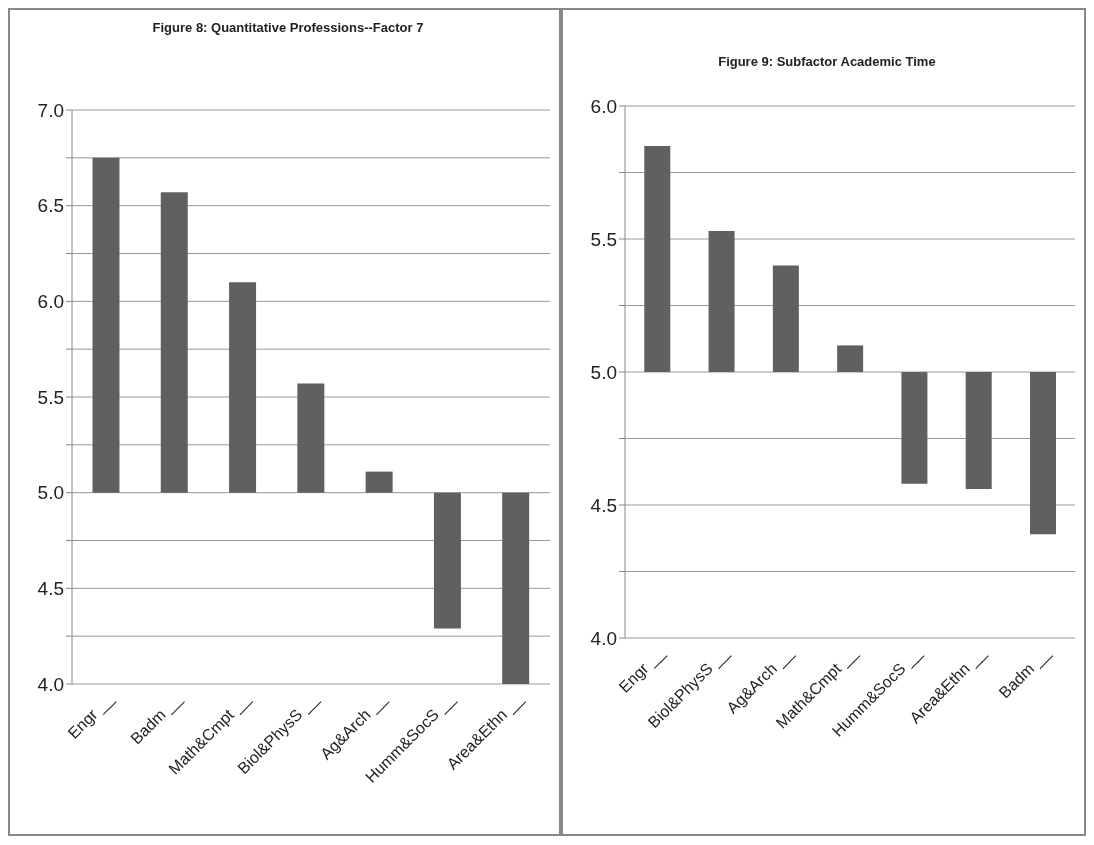 This screenshot has width=1094, height=845. Describe the element at coordinates (50, 206) in the screenshot. I see `y-tick-label: 6.5` at that location.